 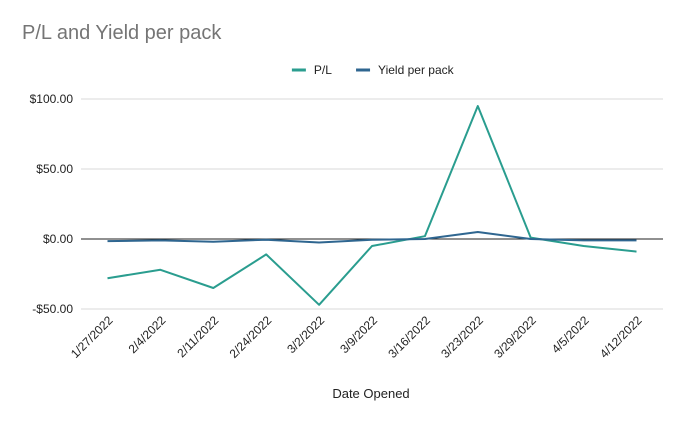 I want to click on x-tick-label: 3/29/2022, so click(x=515, y=337).